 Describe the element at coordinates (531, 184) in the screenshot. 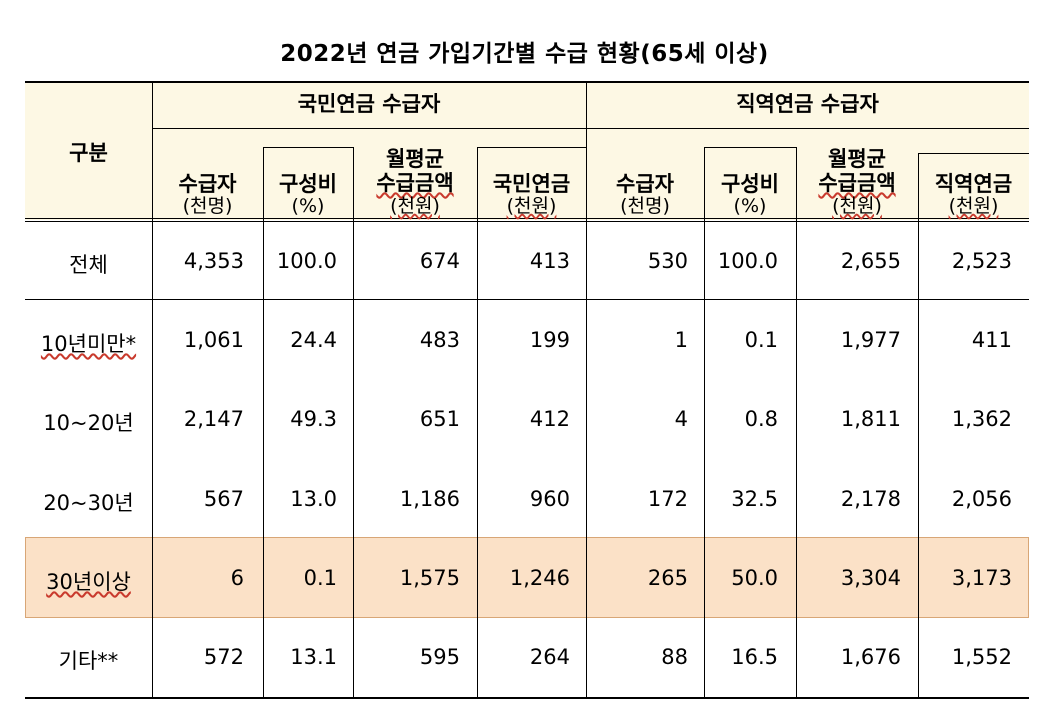

I see `col-header-national-pension: 국민연금` at that location.